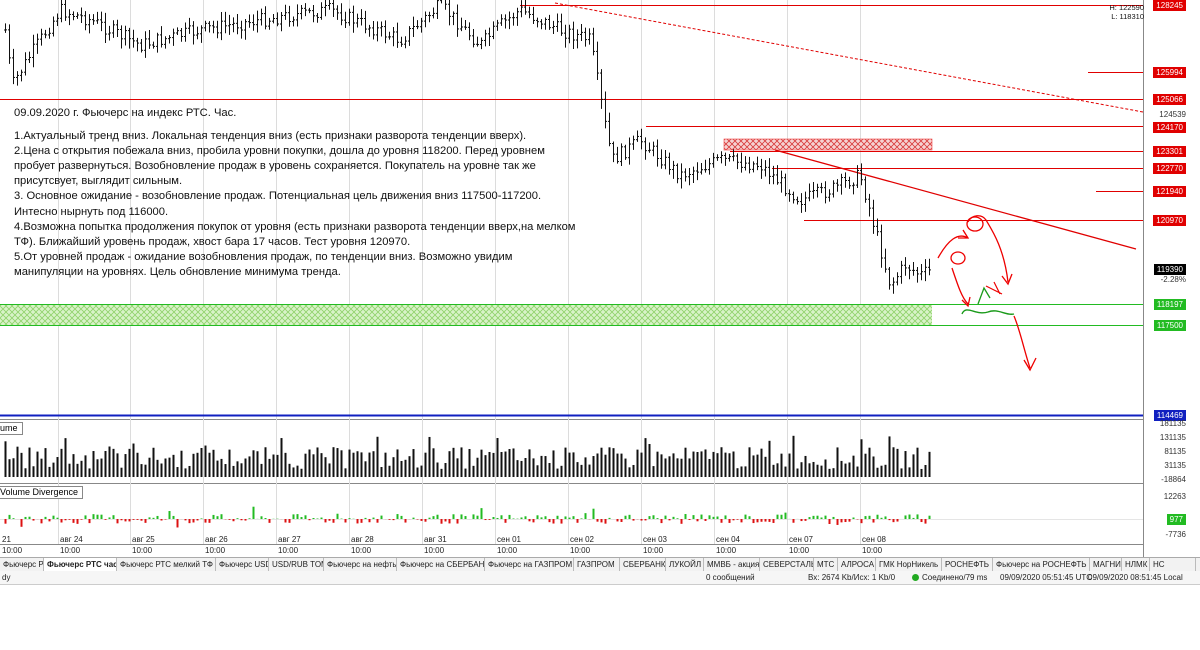 The width and height of the screenshot is (1200, 650). What do you see at coordinates (1175, 465) in the screenshot?
I see `volume-axis-tick: 31135` at bounding box center [1175, 465].